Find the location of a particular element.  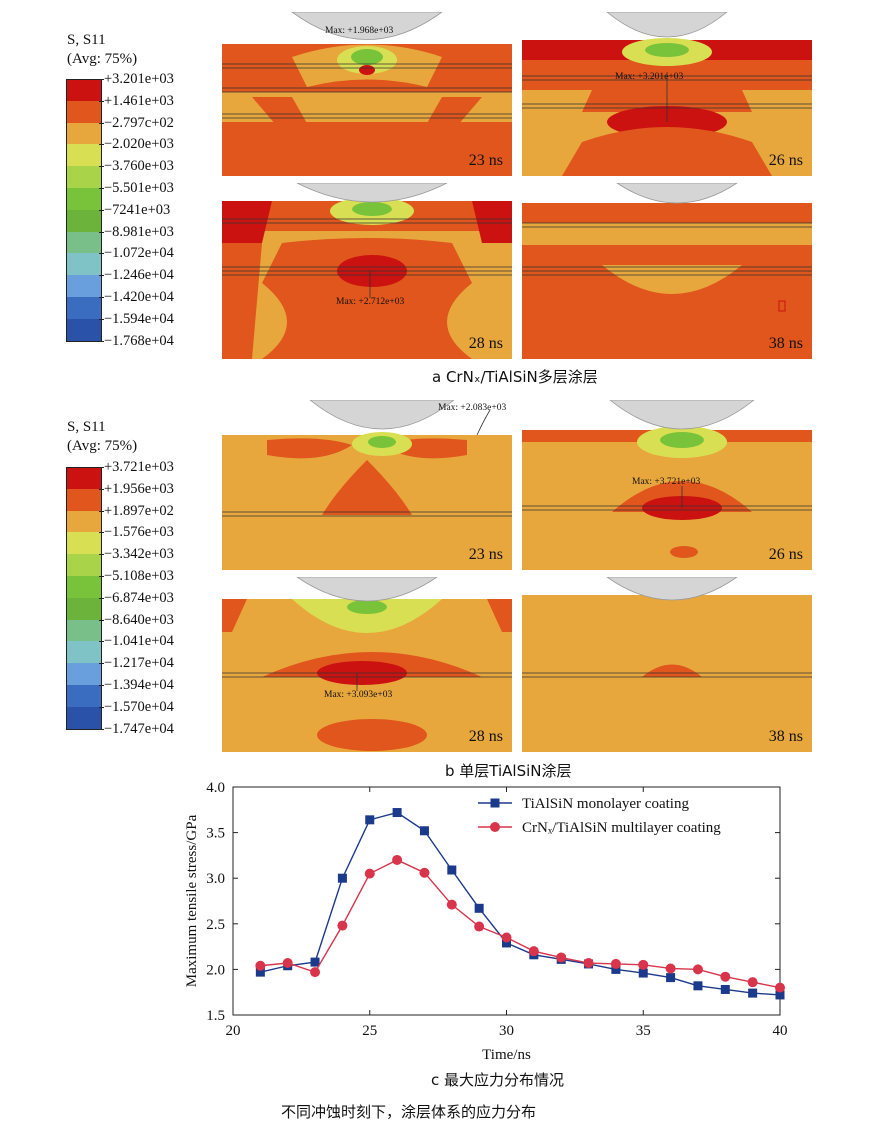

y-tick-label: 3.0 is located at coordinates (215, 879).